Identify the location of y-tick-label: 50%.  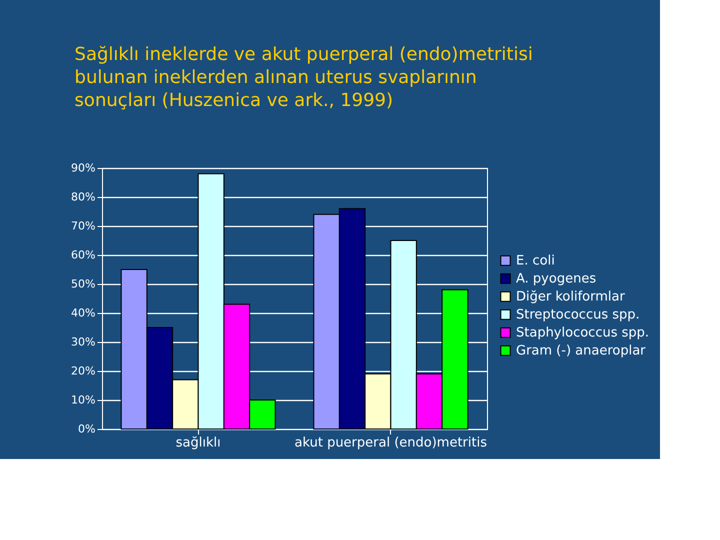
(83, 284).